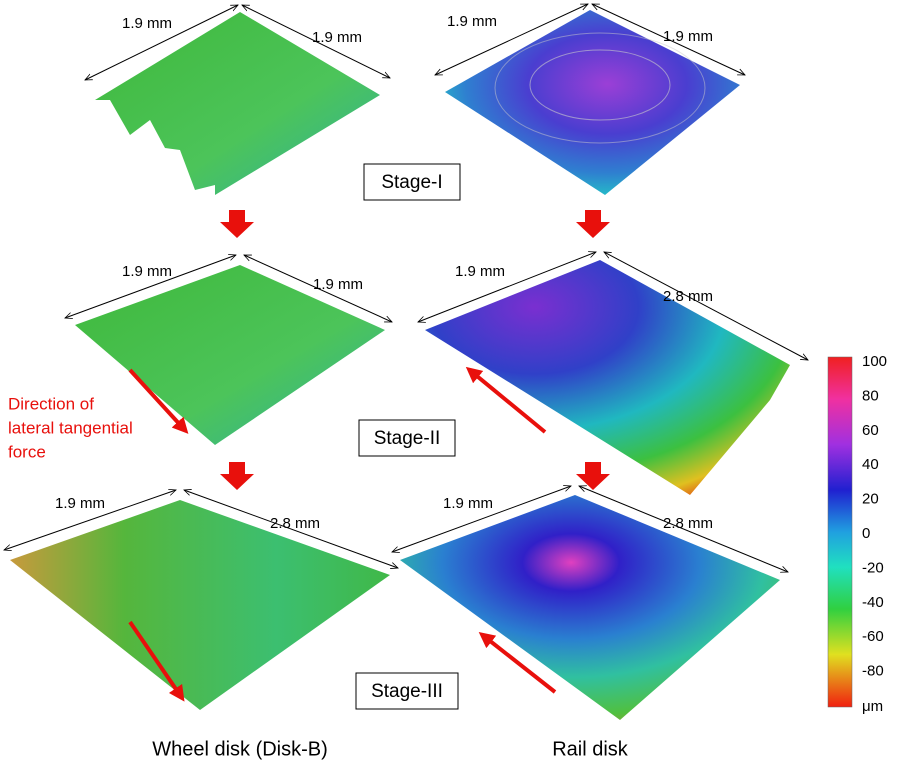 Image resolution: width=898 pixels, height=769 pixels. Describe the element at coordinates (872, 706) in the screenshot. I see `colorbar-unit: μm` at that location.